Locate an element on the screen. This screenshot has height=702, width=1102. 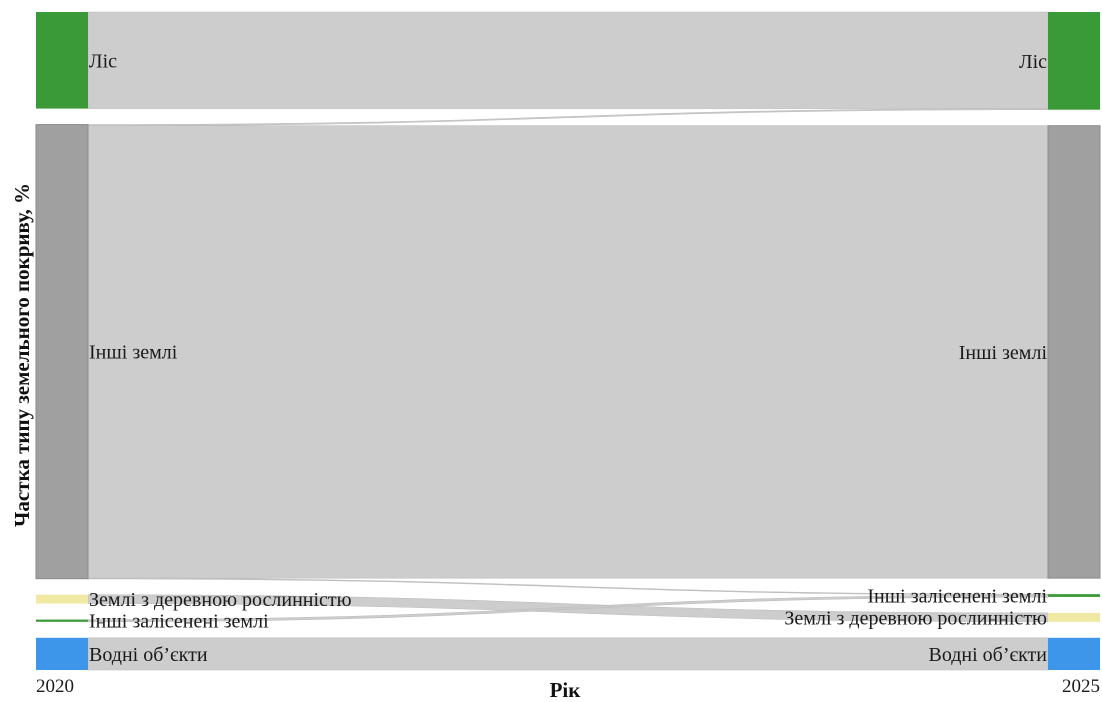
label-left-woody: Землі з деревною рослинністю is located at coordinates (220, 600).